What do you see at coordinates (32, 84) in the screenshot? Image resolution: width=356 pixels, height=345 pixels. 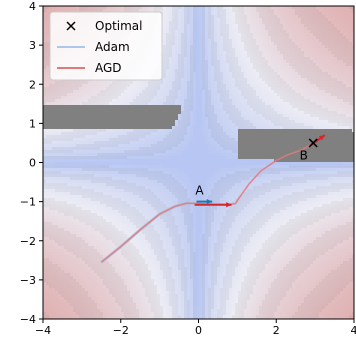 I see `y-tick-label: 2` at bounding box center [32, 84].